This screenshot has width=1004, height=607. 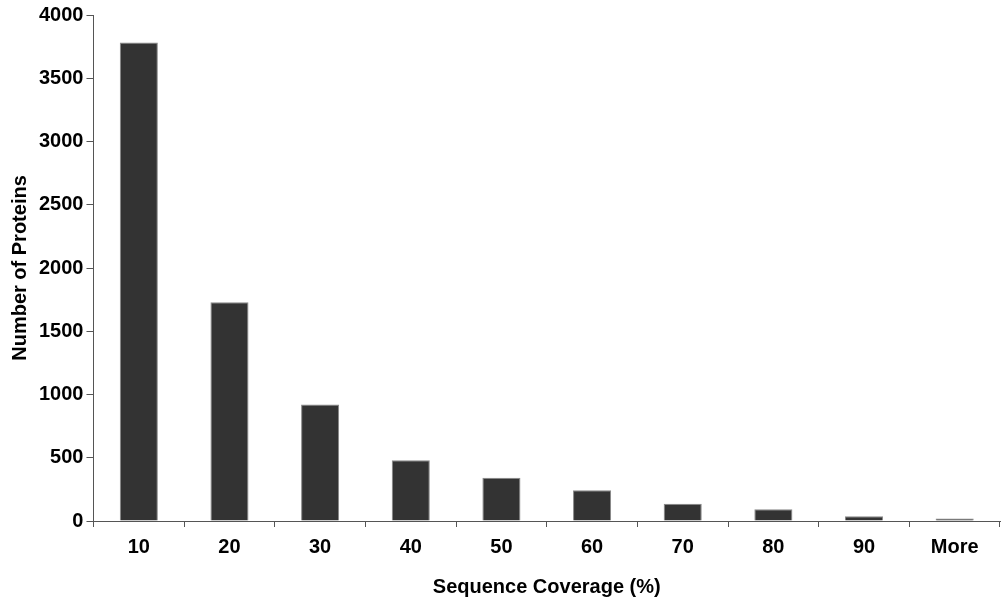 I want to click on x-tick-label: 10, so click(x=138, y=545).